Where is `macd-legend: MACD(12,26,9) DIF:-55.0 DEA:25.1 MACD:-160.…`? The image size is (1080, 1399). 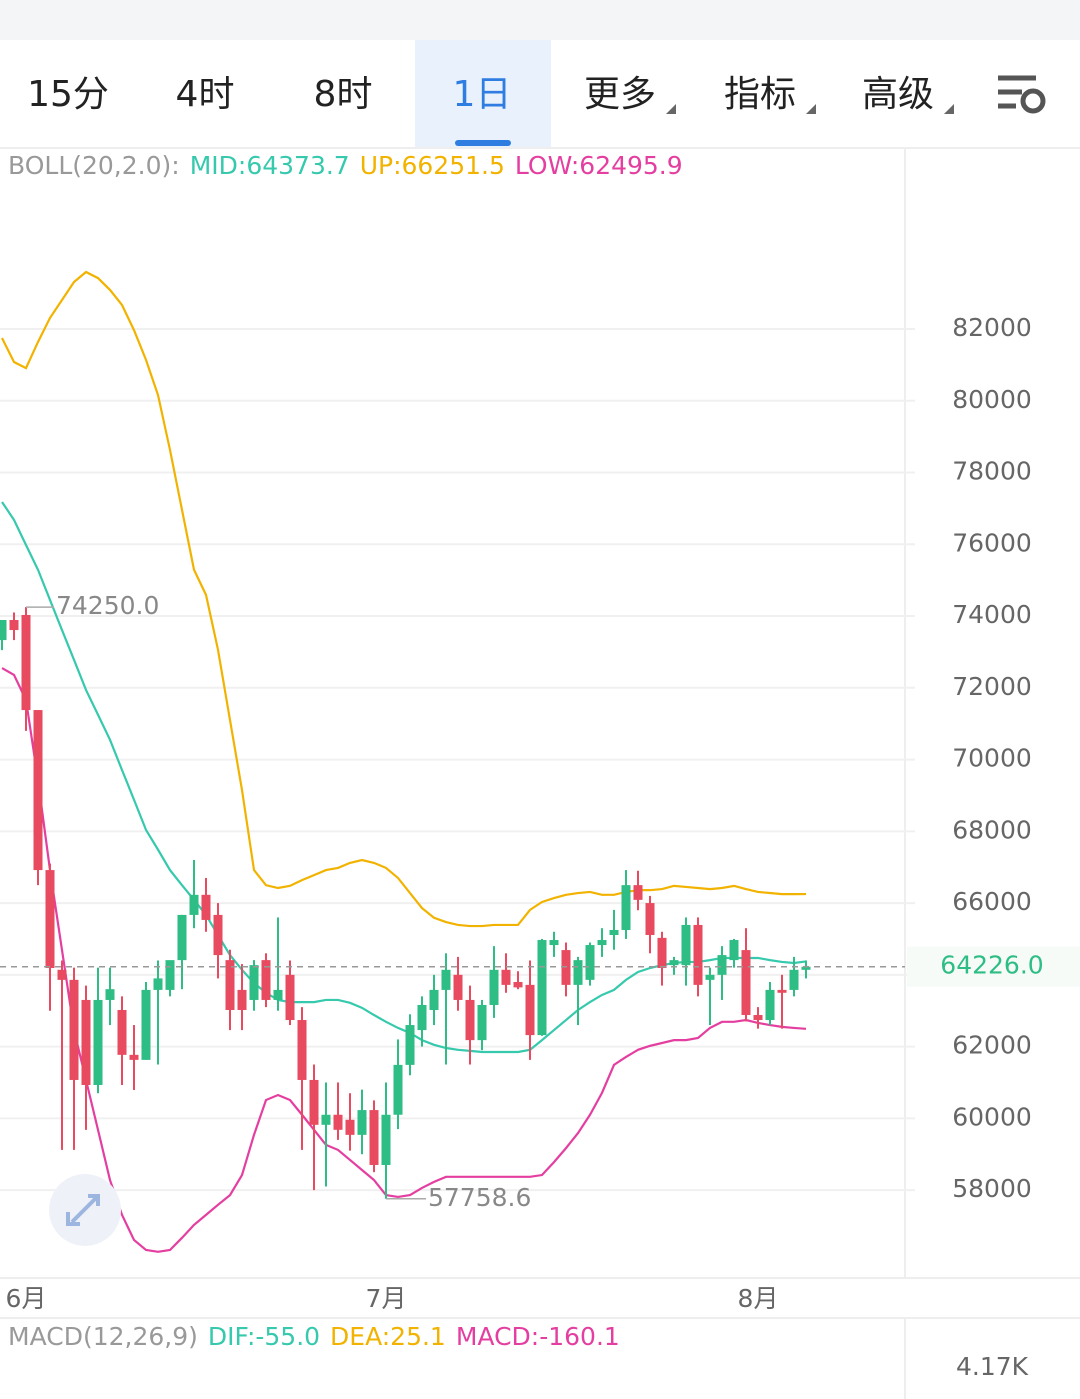 macd-legend: MACD(12,26,9) DIF:-55.0 DEA:25.1 MACD:-160.… is located at coordinates (314, 1336).